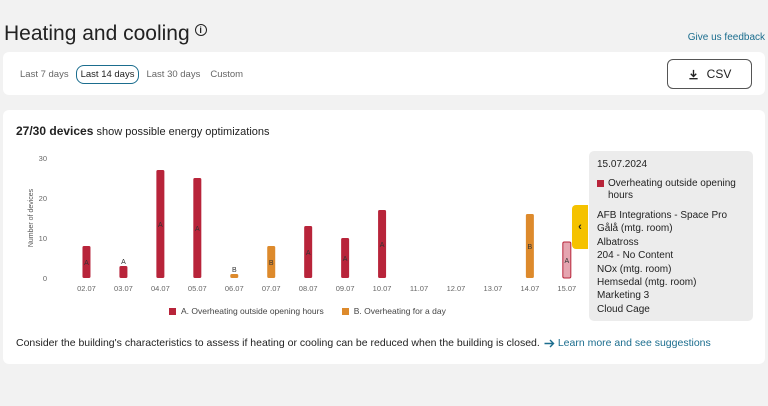  I want to click on learn-more-text: Learn more and see suggestions, so click(634, 343).